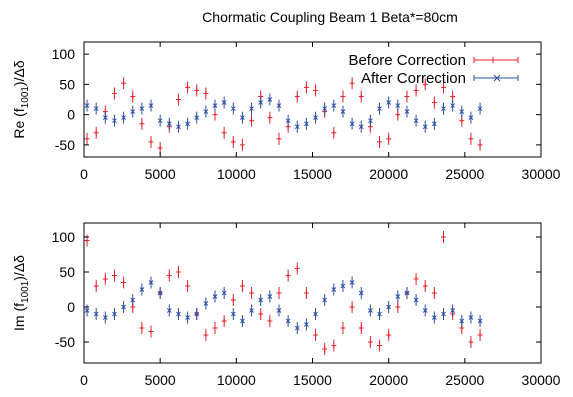  I want to click on legend-label: Before Correction, so click(407, 60).